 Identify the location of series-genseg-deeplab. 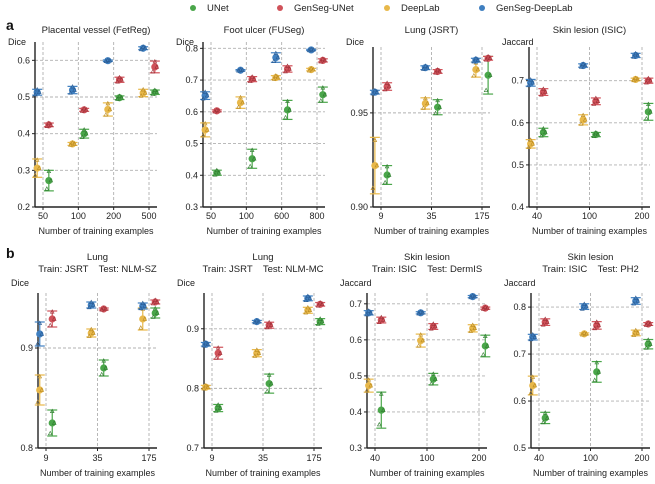
(583, 69).